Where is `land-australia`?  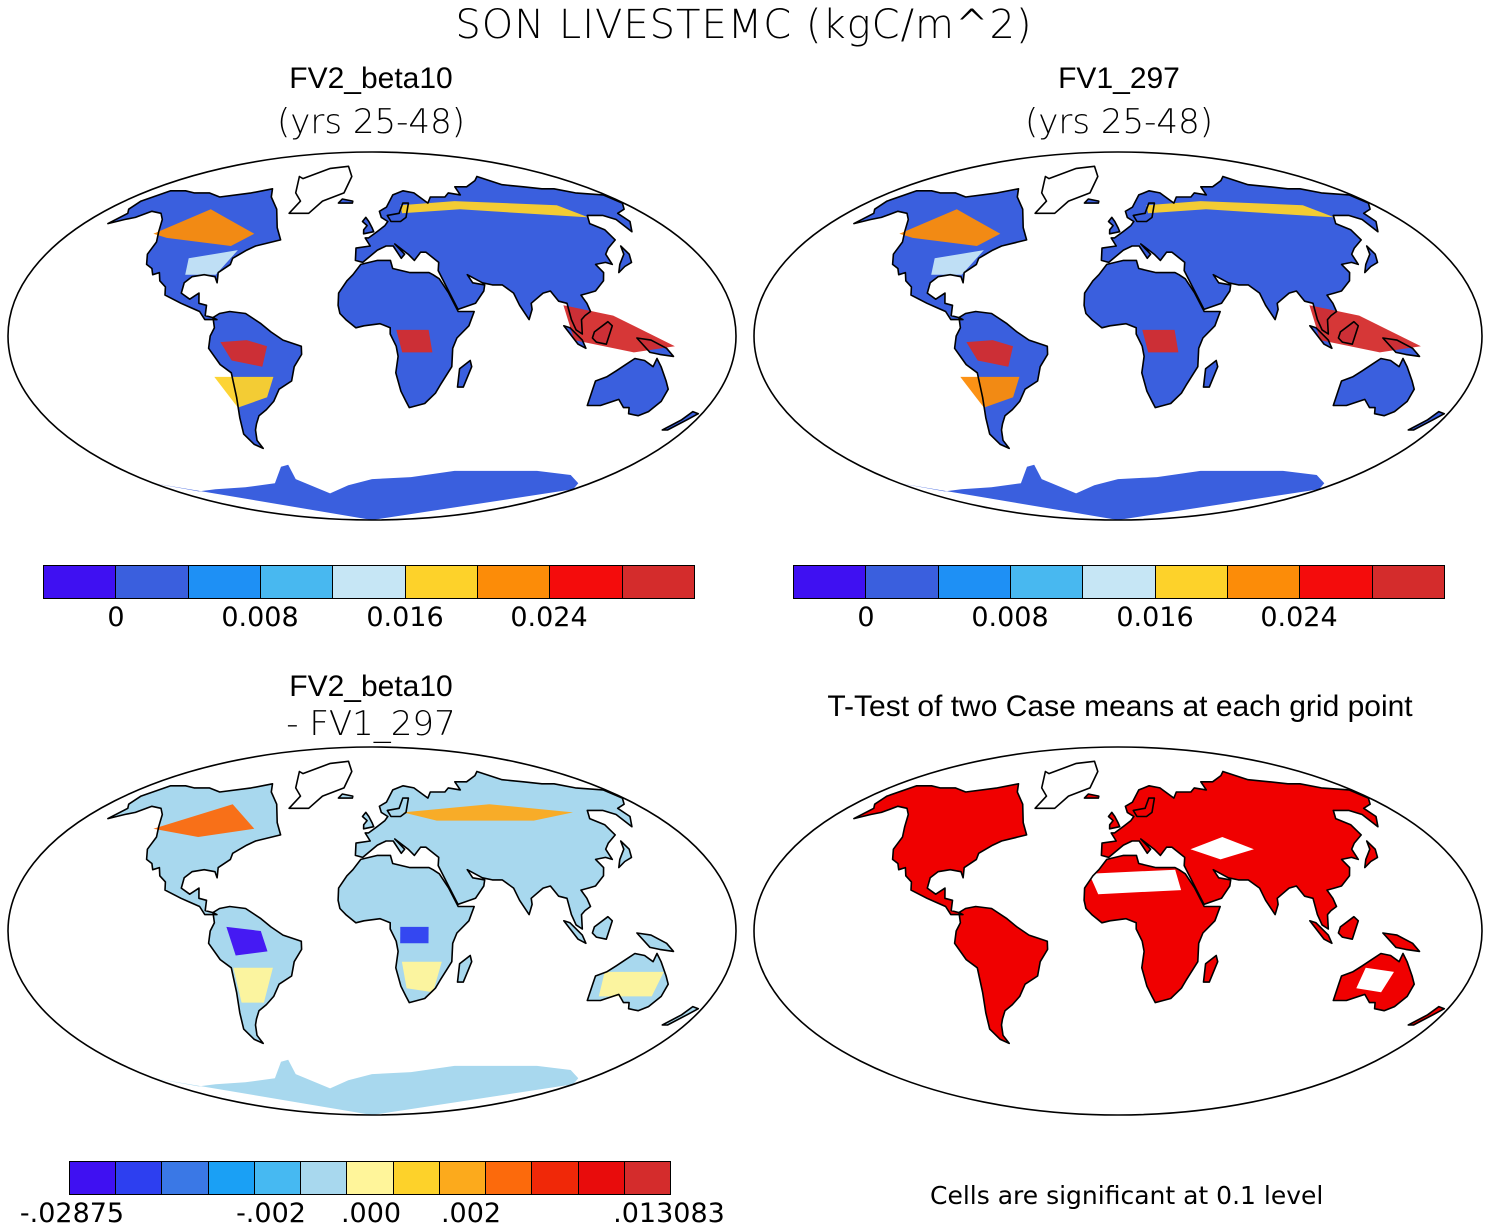 land-australia is located at coordinates (1374, 387).